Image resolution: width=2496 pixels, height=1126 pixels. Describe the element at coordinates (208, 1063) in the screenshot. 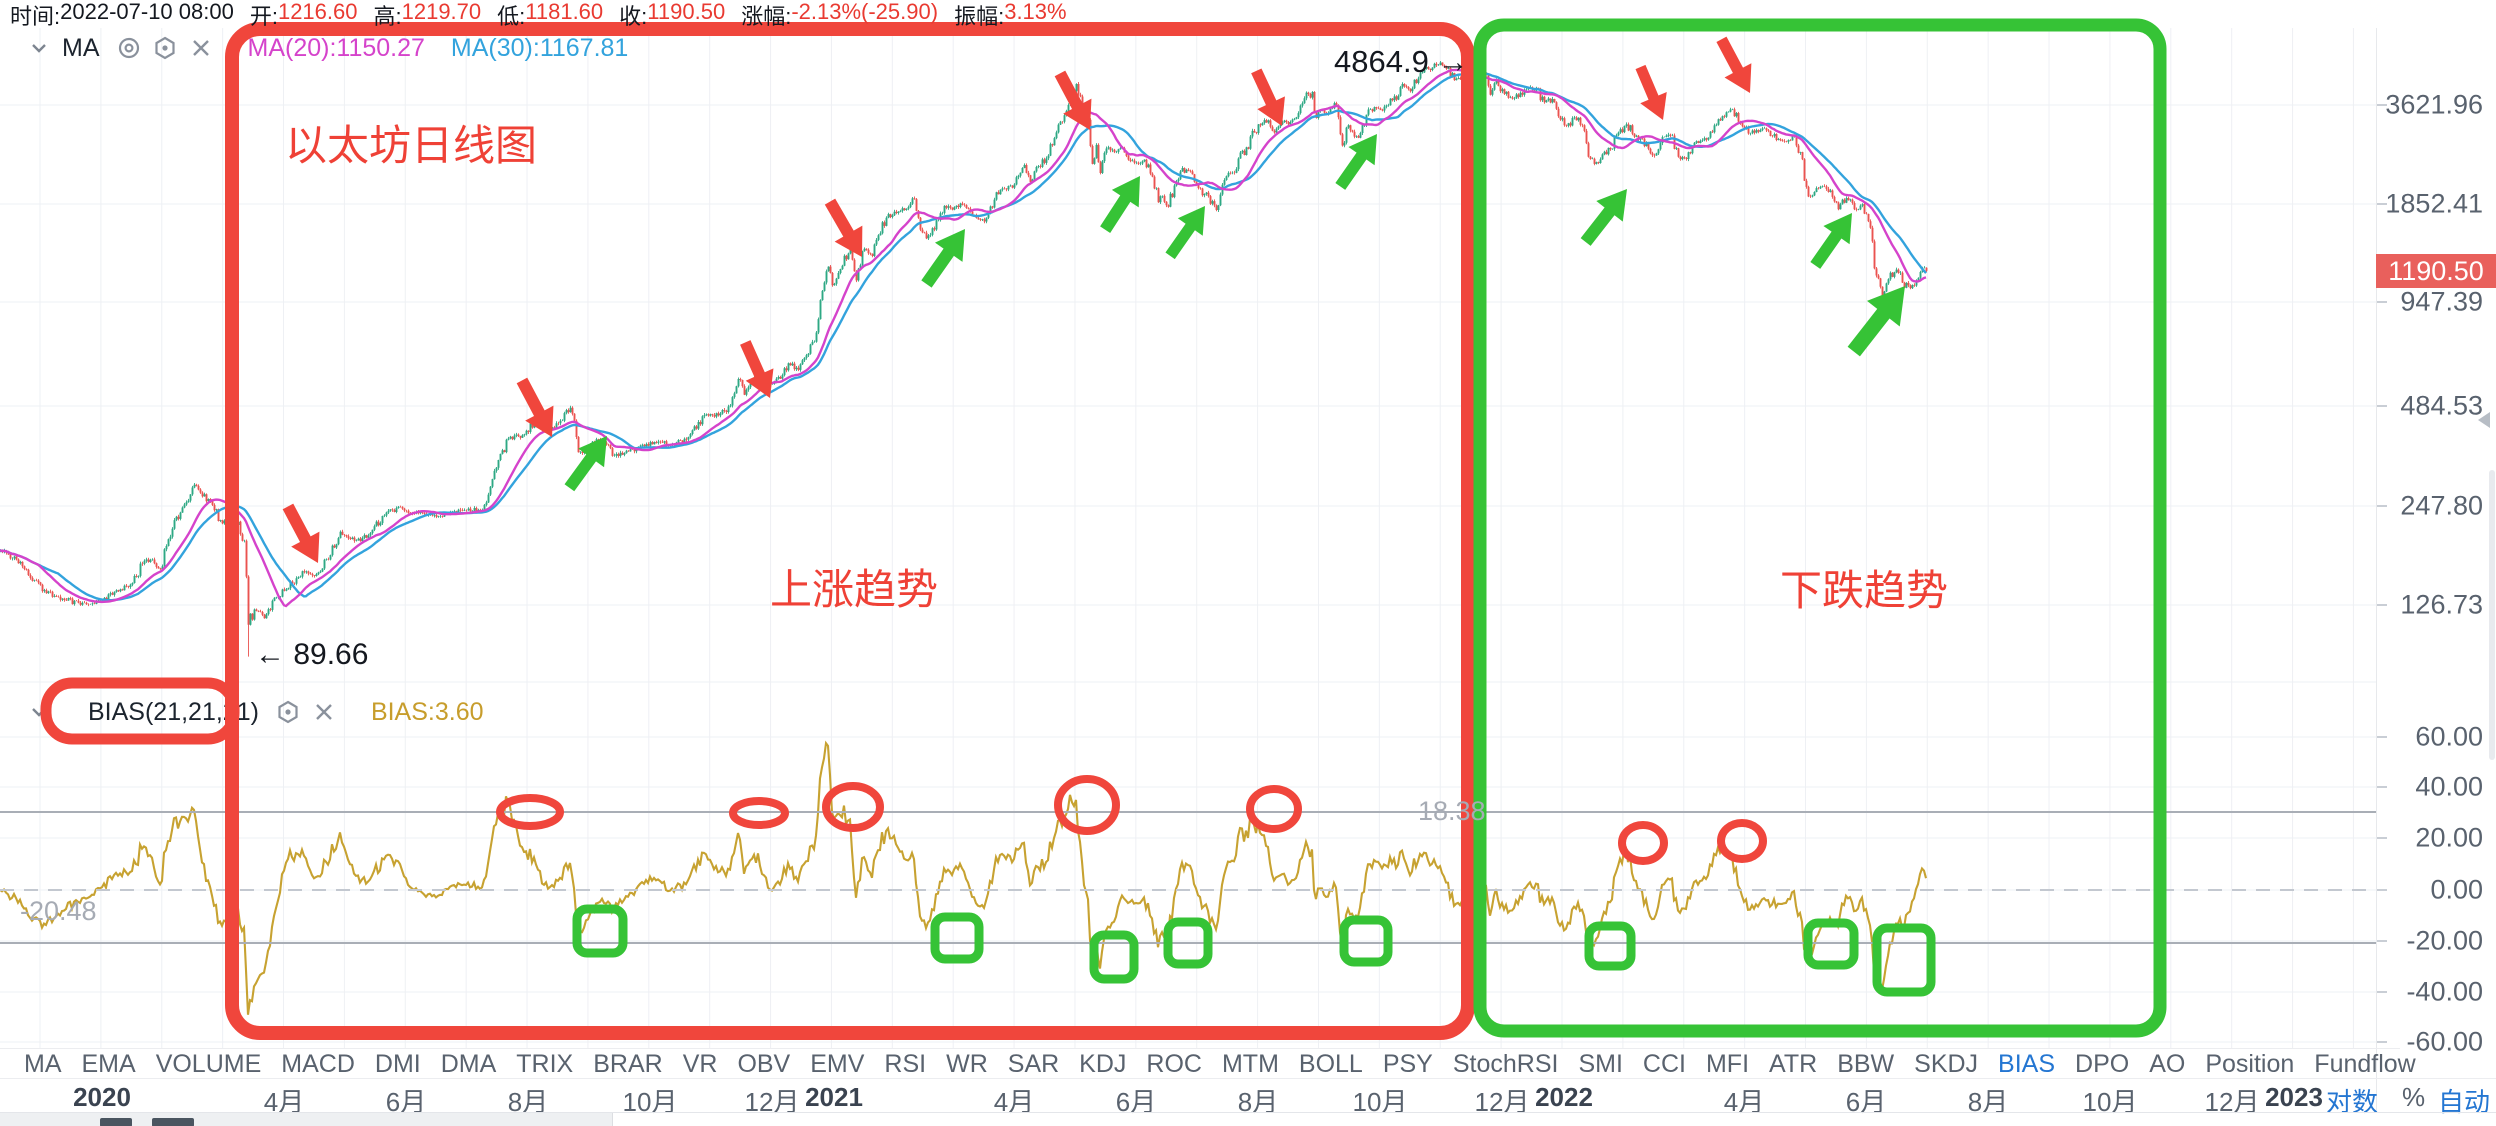

I see `tab-volume: VOLUME` at that location.